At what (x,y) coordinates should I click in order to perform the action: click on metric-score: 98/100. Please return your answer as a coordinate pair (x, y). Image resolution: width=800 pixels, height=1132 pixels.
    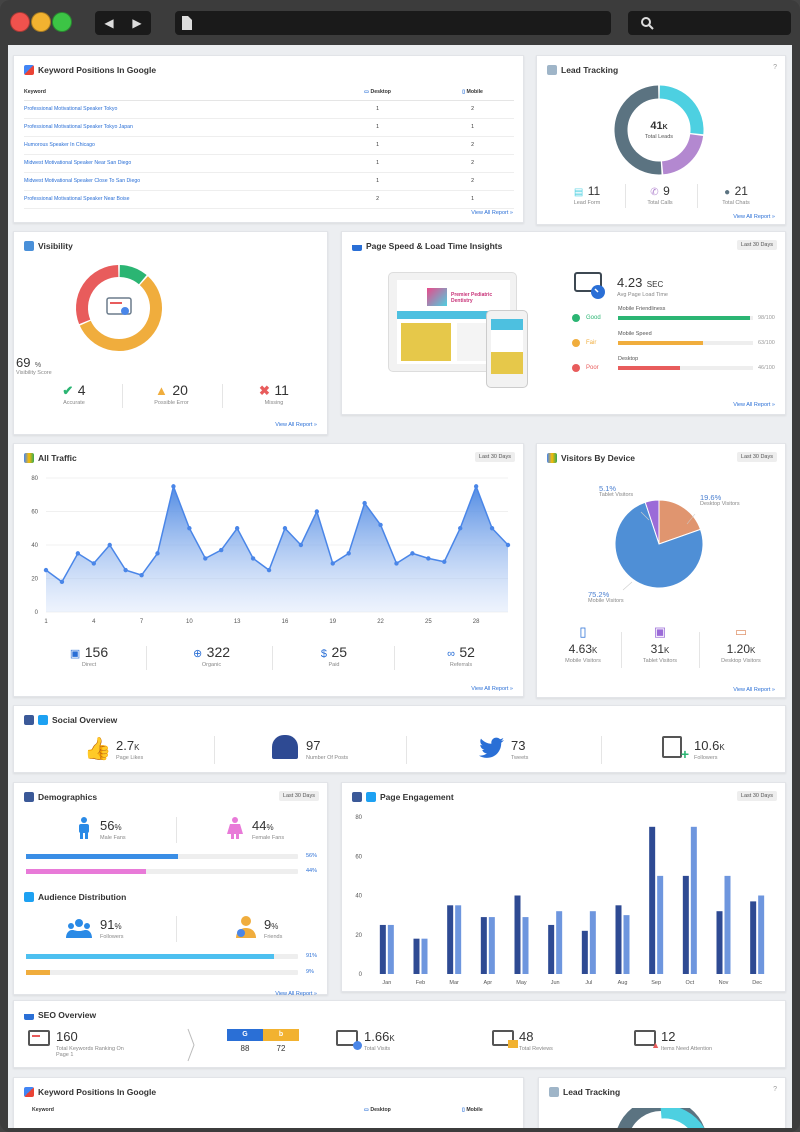
    Looking at the image, I should click on (766, 318).